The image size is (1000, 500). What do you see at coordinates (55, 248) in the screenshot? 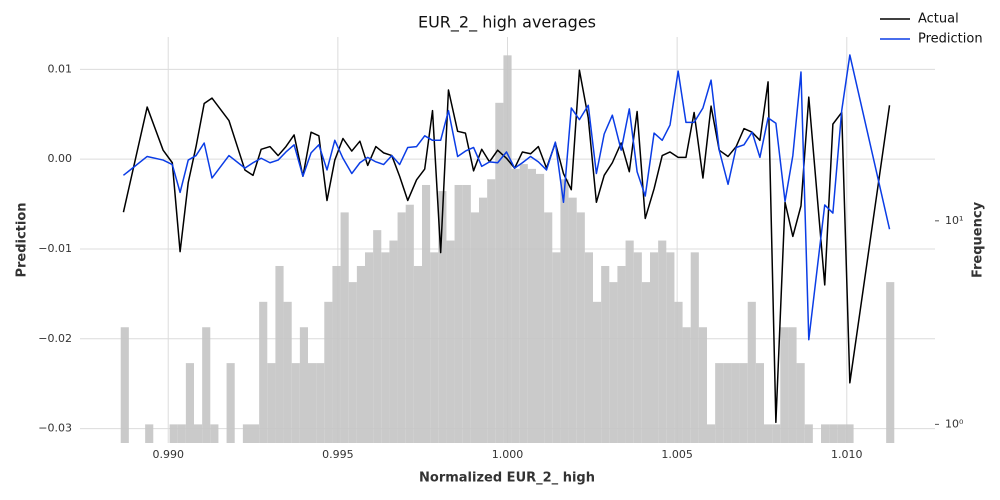
I see `y-tick-label: −0.01` at bounding box center [55, 248].